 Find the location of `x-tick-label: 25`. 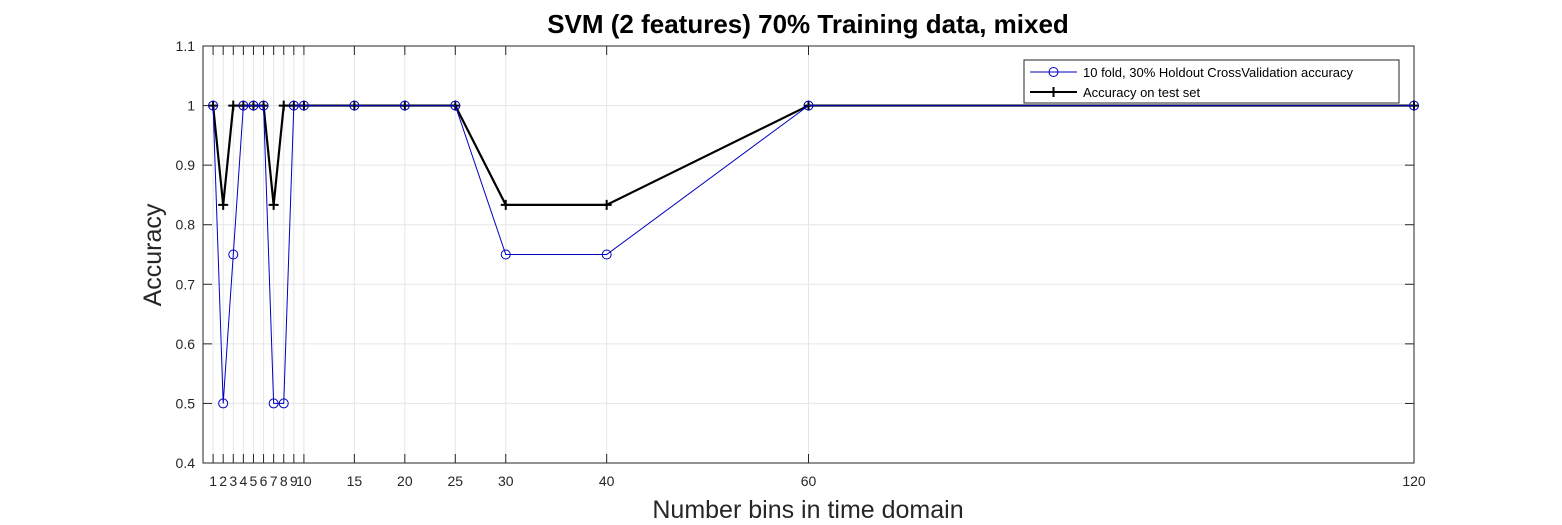

x-tick-label: 25 is located at coordinates (456, 481).